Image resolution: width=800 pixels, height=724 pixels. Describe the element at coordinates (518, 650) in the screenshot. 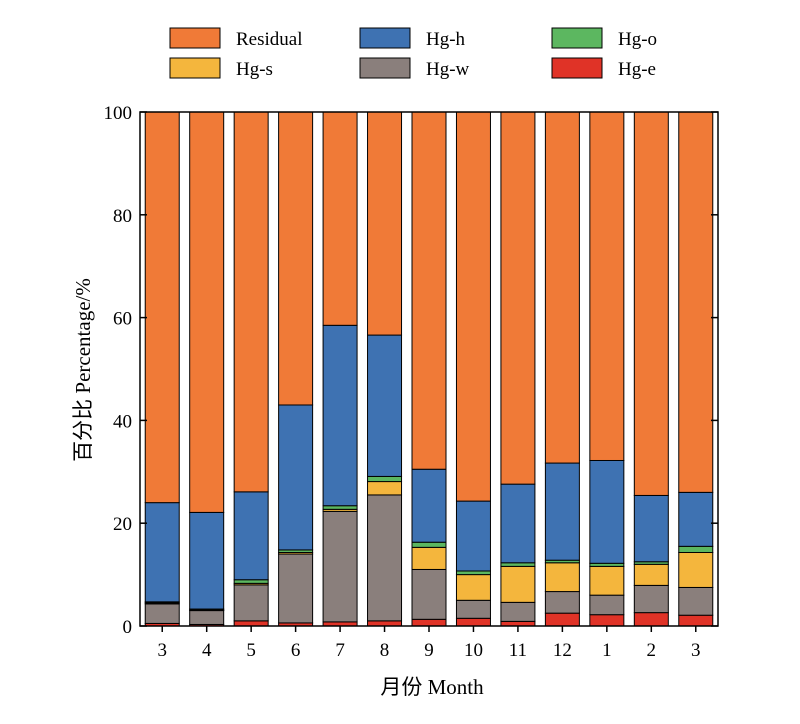

I see `x-tick-label: 11` at that location.